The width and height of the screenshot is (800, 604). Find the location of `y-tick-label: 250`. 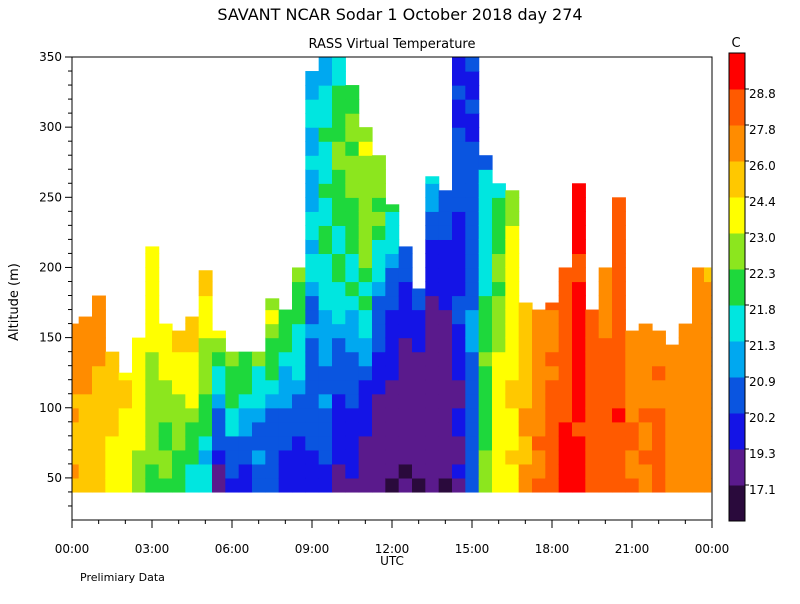

y-tick-label: 250 is located at coordinates (50, 197).